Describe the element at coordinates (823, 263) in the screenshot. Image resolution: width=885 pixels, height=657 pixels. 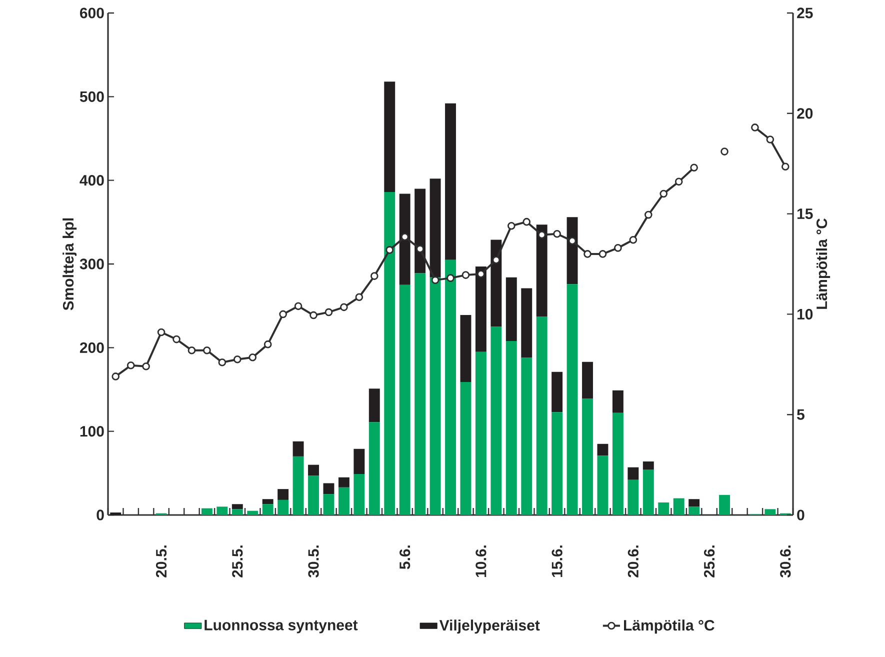
I see `y2-axis-title: Lämpötila °C` at that location.